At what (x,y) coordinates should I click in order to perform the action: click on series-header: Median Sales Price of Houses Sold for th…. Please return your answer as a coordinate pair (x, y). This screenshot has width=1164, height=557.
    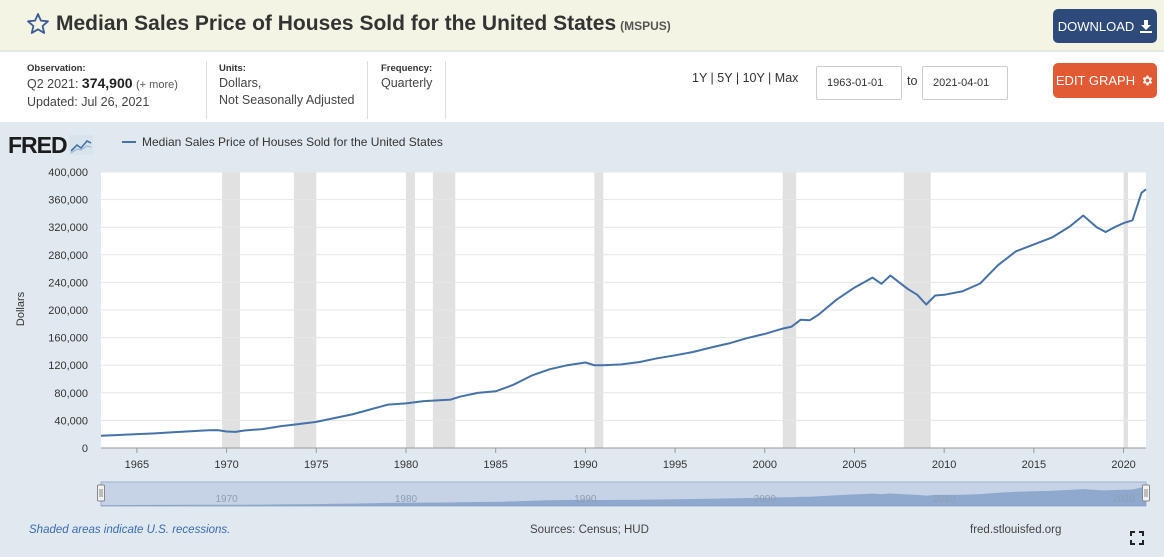
    Looking at the image, I should click on (582, 25).